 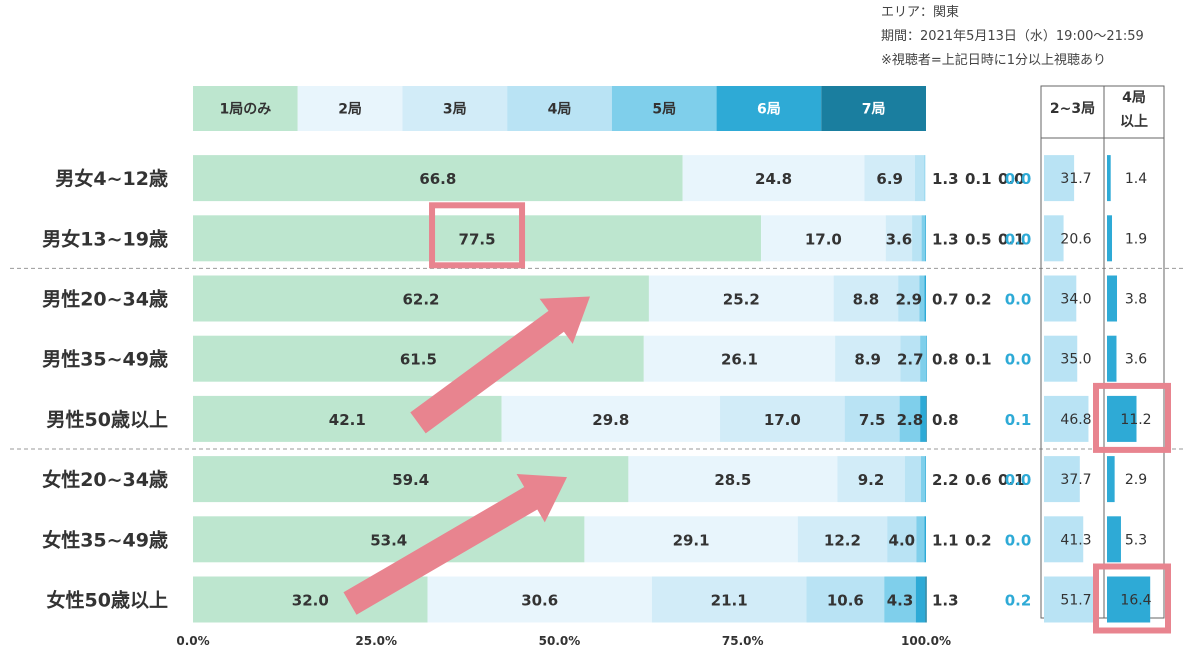 I want to click on highlight-box, so click(x=477, y=235).